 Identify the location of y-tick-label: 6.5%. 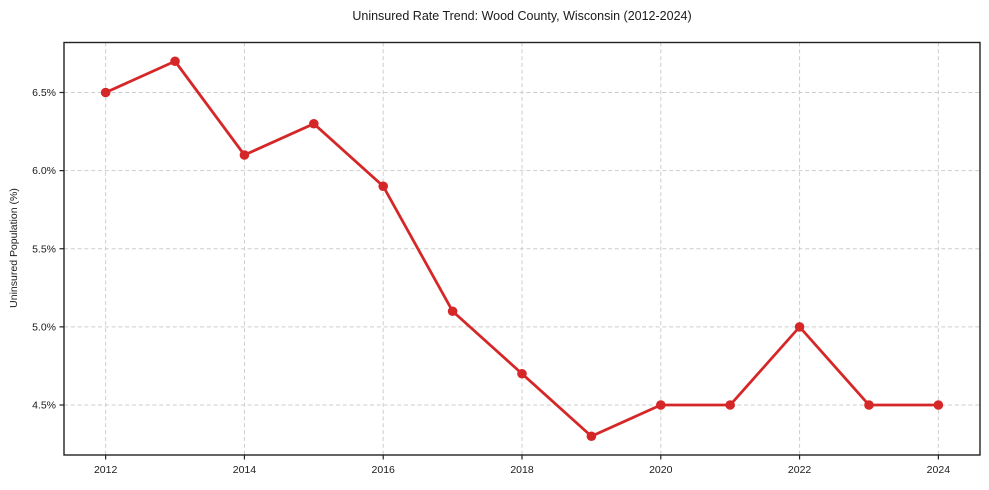
(44, 93).